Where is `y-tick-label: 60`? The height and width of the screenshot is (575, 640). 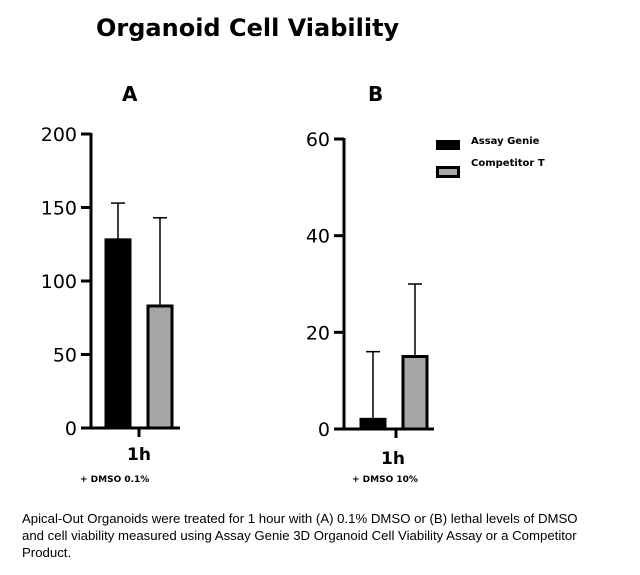 y-tick-label: 60 is located at coordinates (318, 140).